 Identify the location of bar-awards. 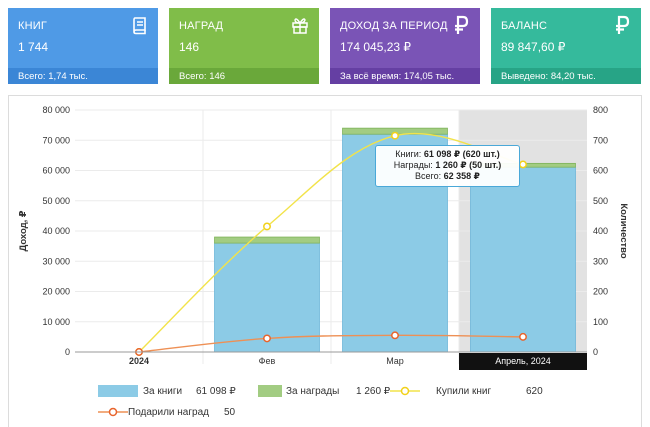
(267, 240).